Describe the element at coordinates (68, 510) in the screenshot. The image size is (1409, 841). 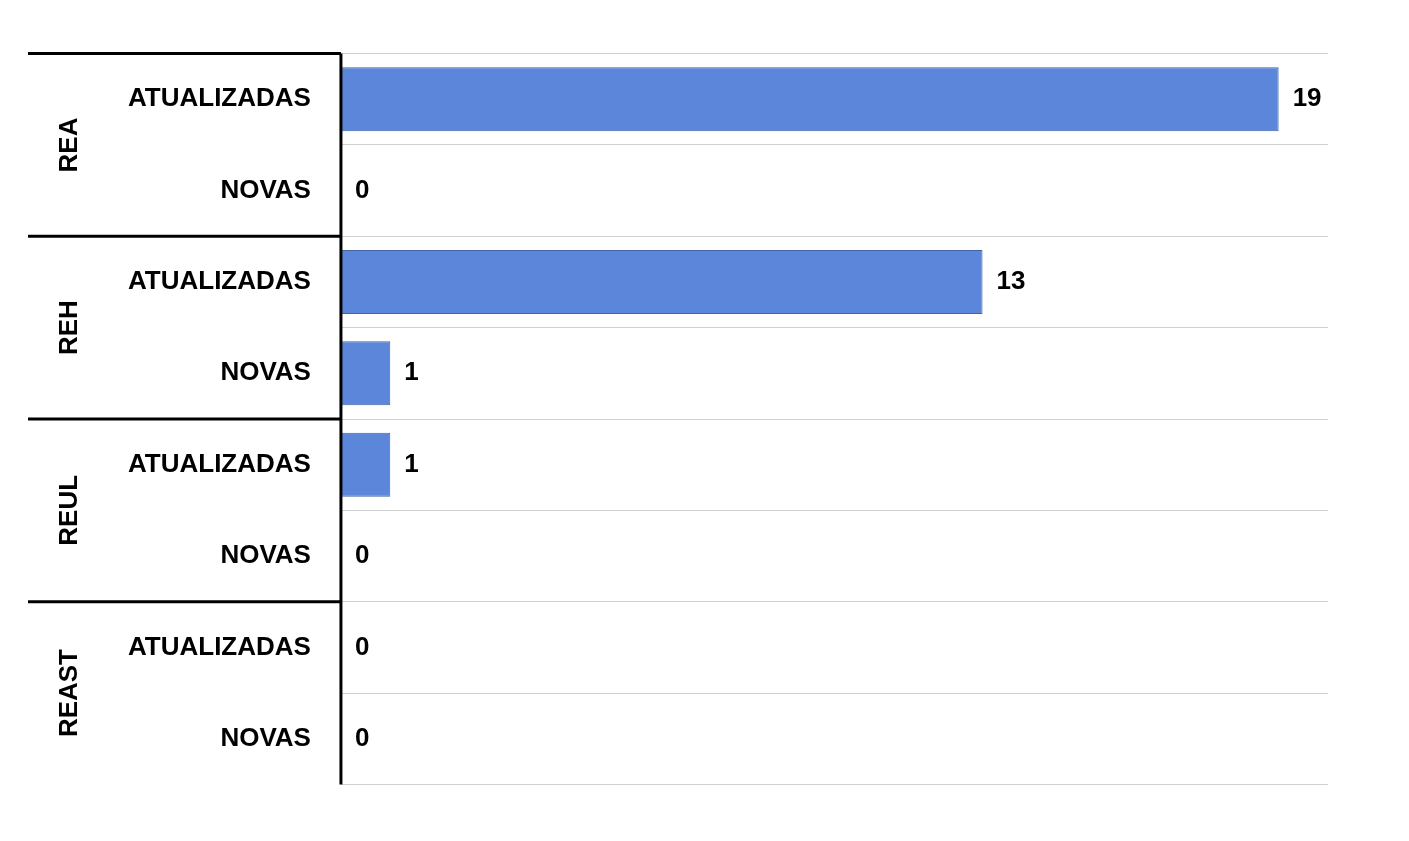
I see `text: REUL` at that location.